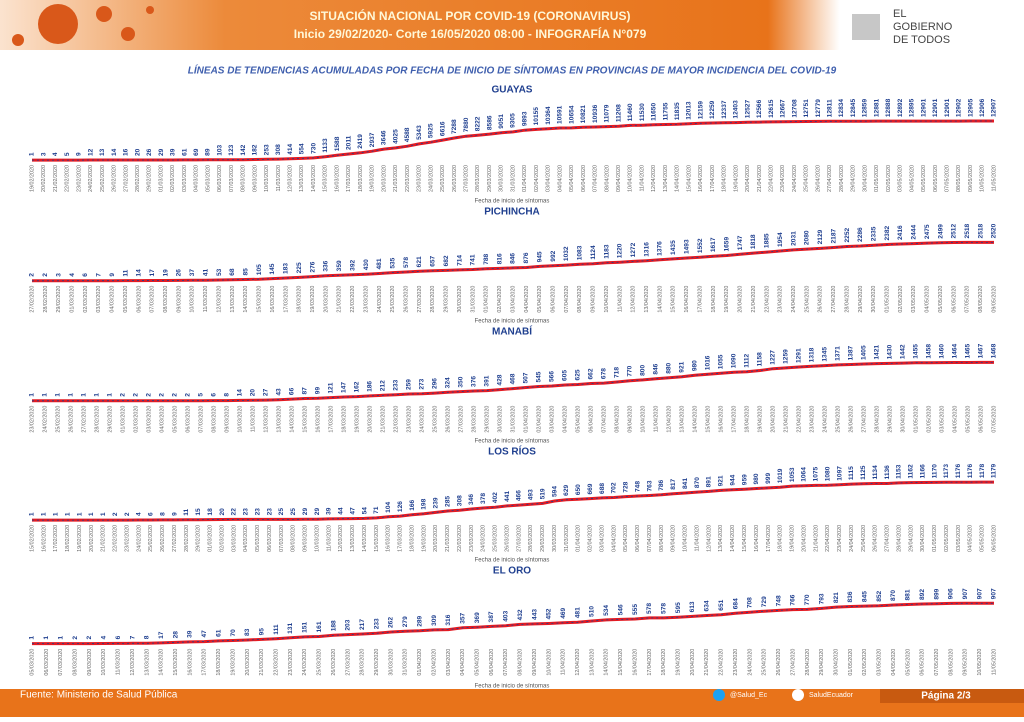 The height and width of the screenshot is (722, 1024). Describe the element at coordinates (526, 377) in the screenshot. I see `data-label: 507` at that location.